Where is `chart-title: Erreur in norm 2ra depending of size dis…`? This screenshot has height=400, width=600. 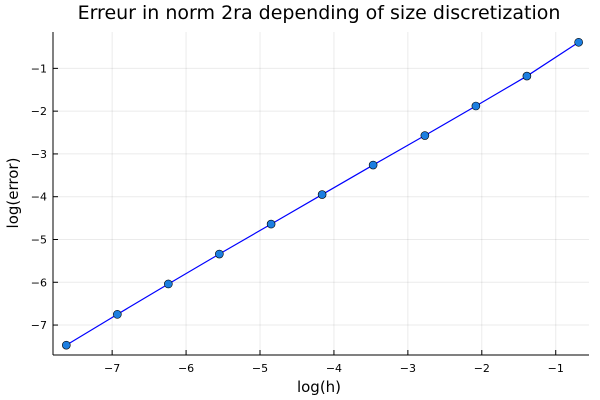 chart-title: Erreur in norm 2ra depending of size dis… is located at coordinates (319, 13).